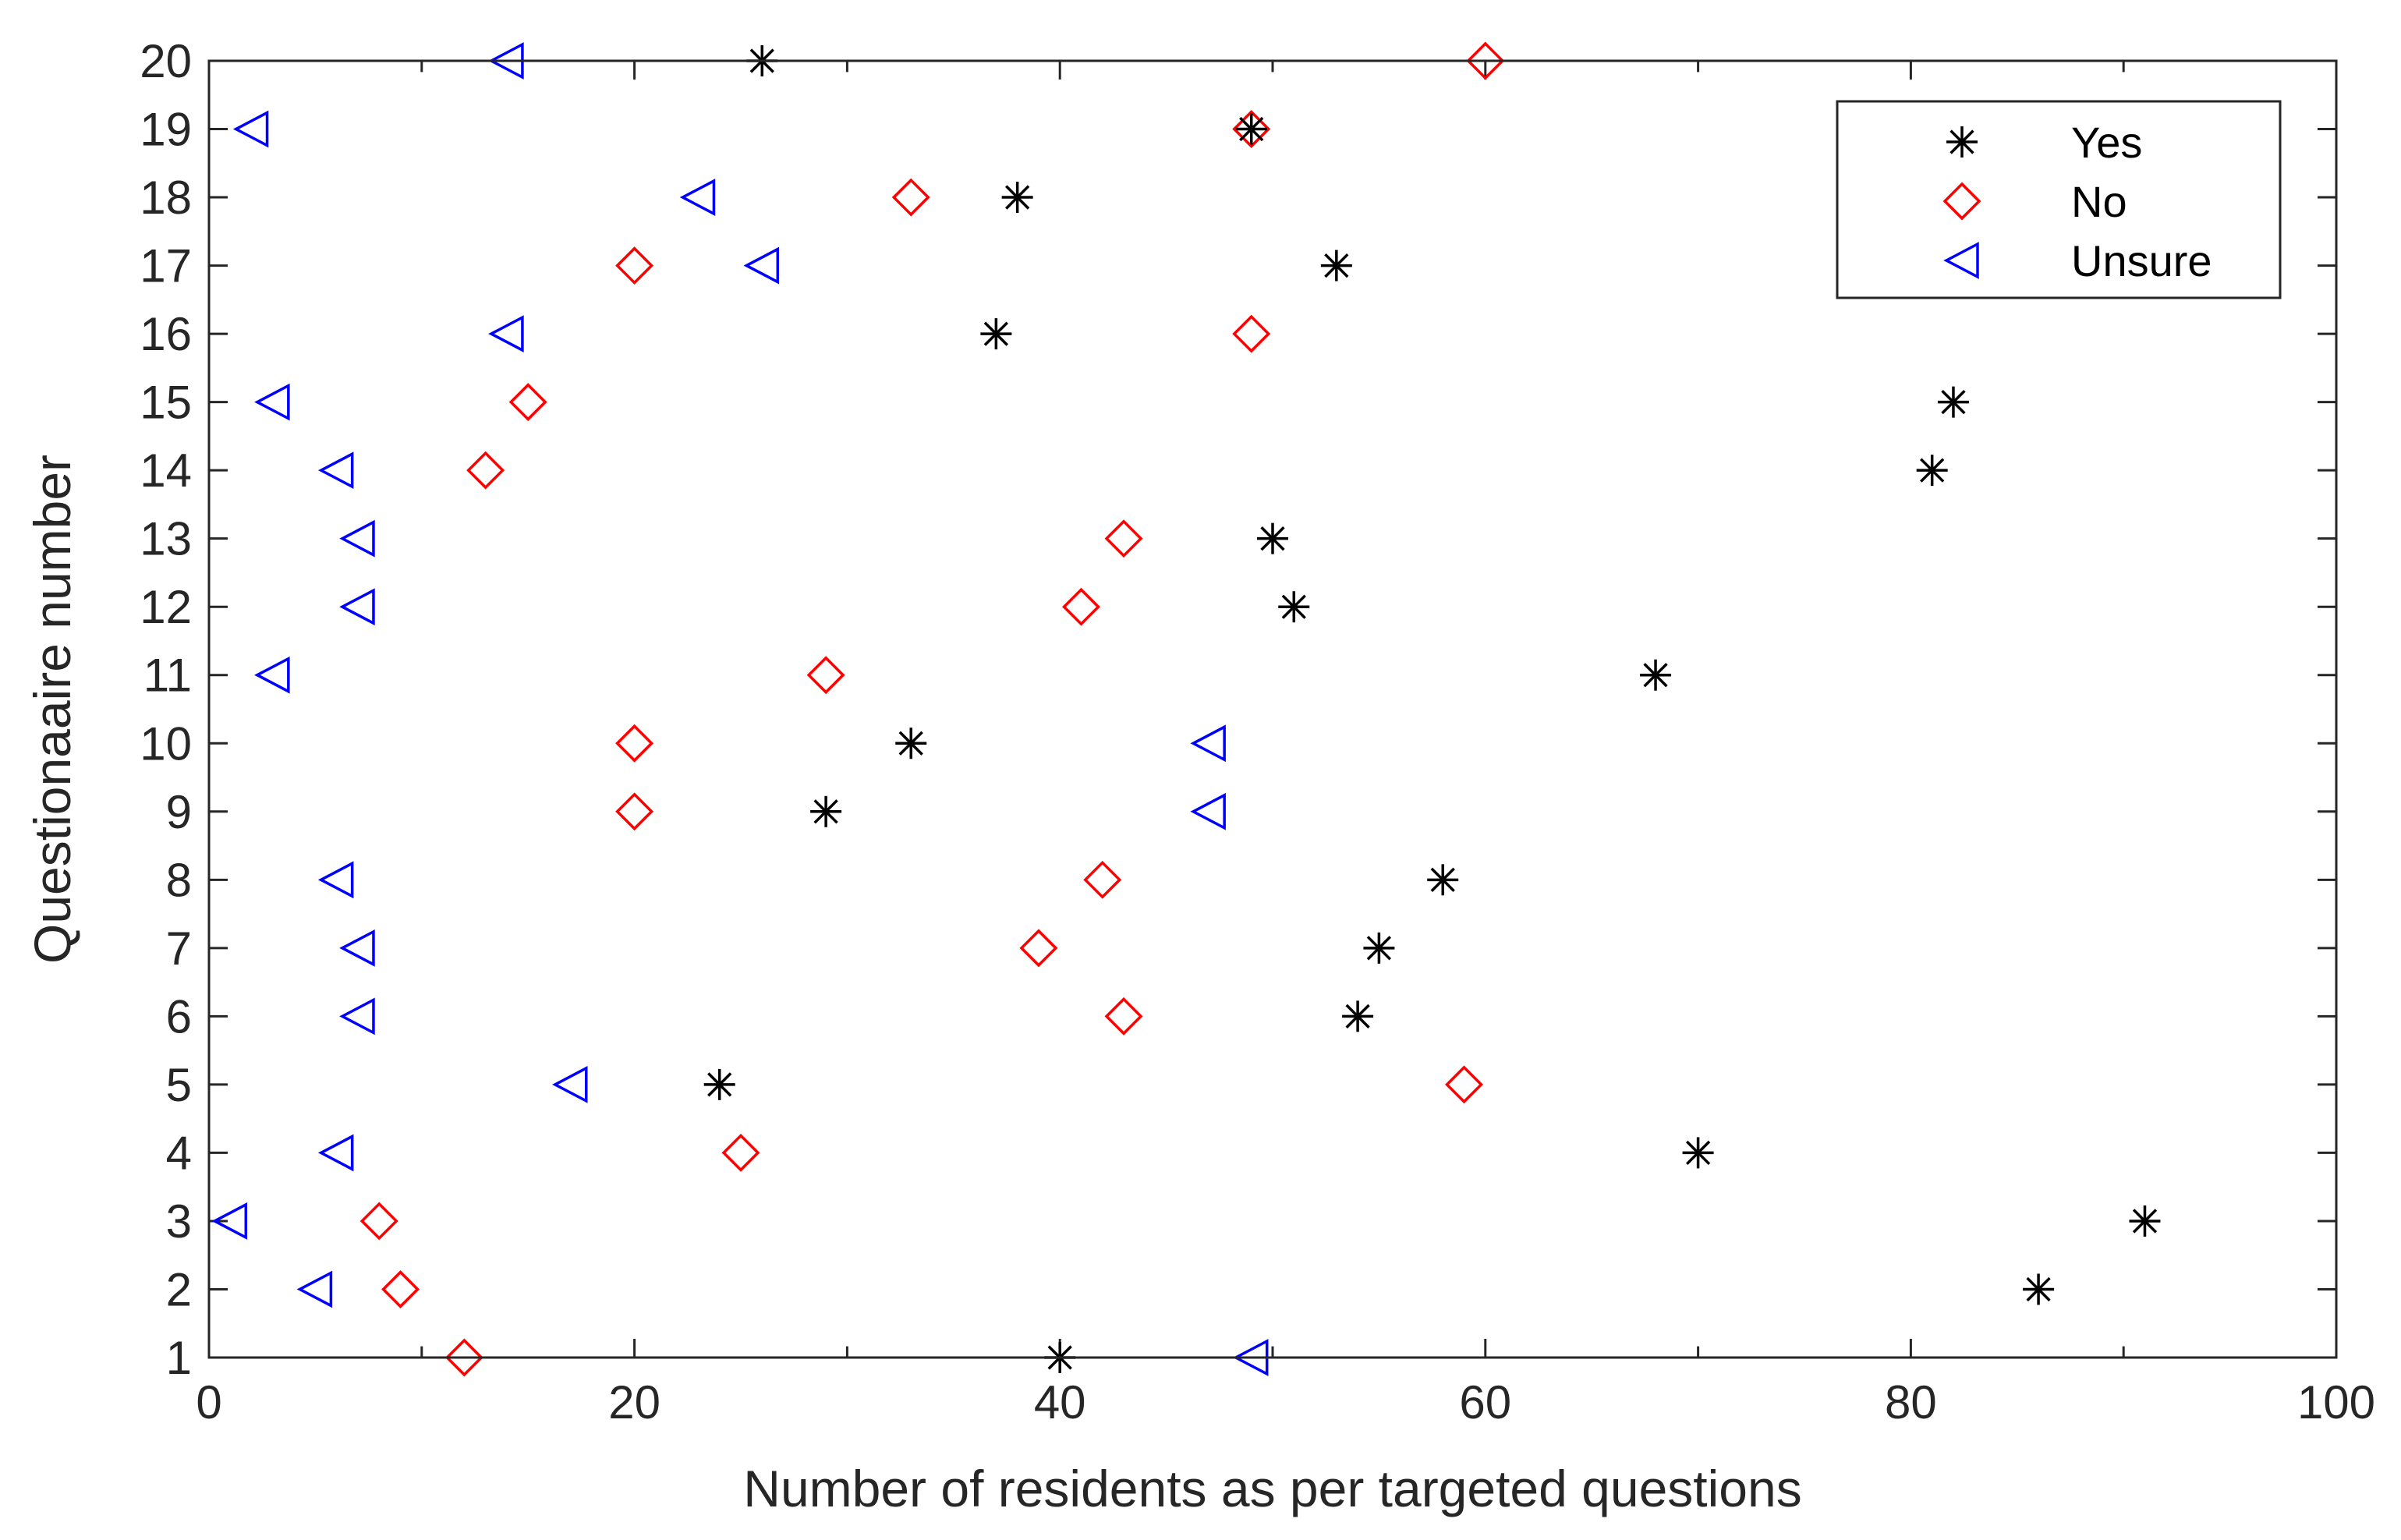  Describe the element at coordinates (634, 1402) in the screenshot. I see `x-tick-label: 20` at that location.